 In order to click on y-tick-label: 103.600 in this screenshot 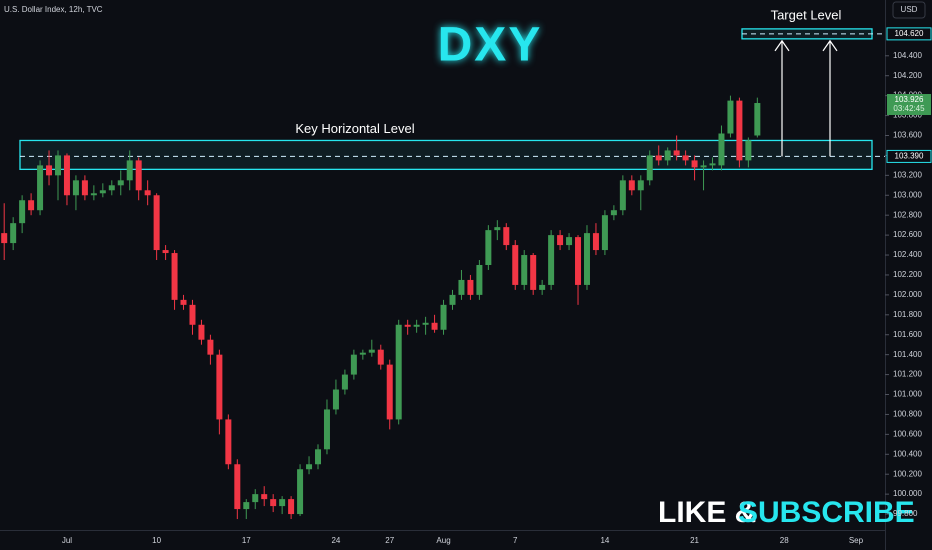, I will do `click(907, 135)`.